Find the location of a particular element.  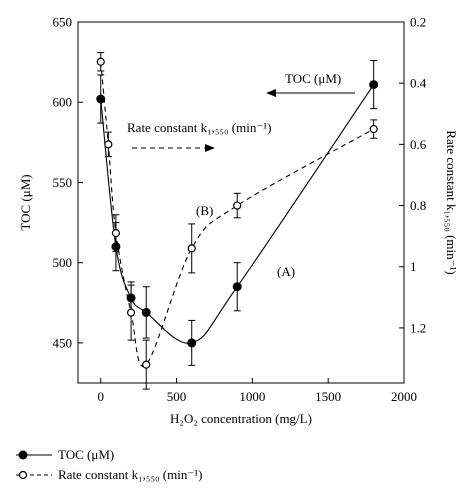

toc-arrow-head is located at coordinates (271, 93).